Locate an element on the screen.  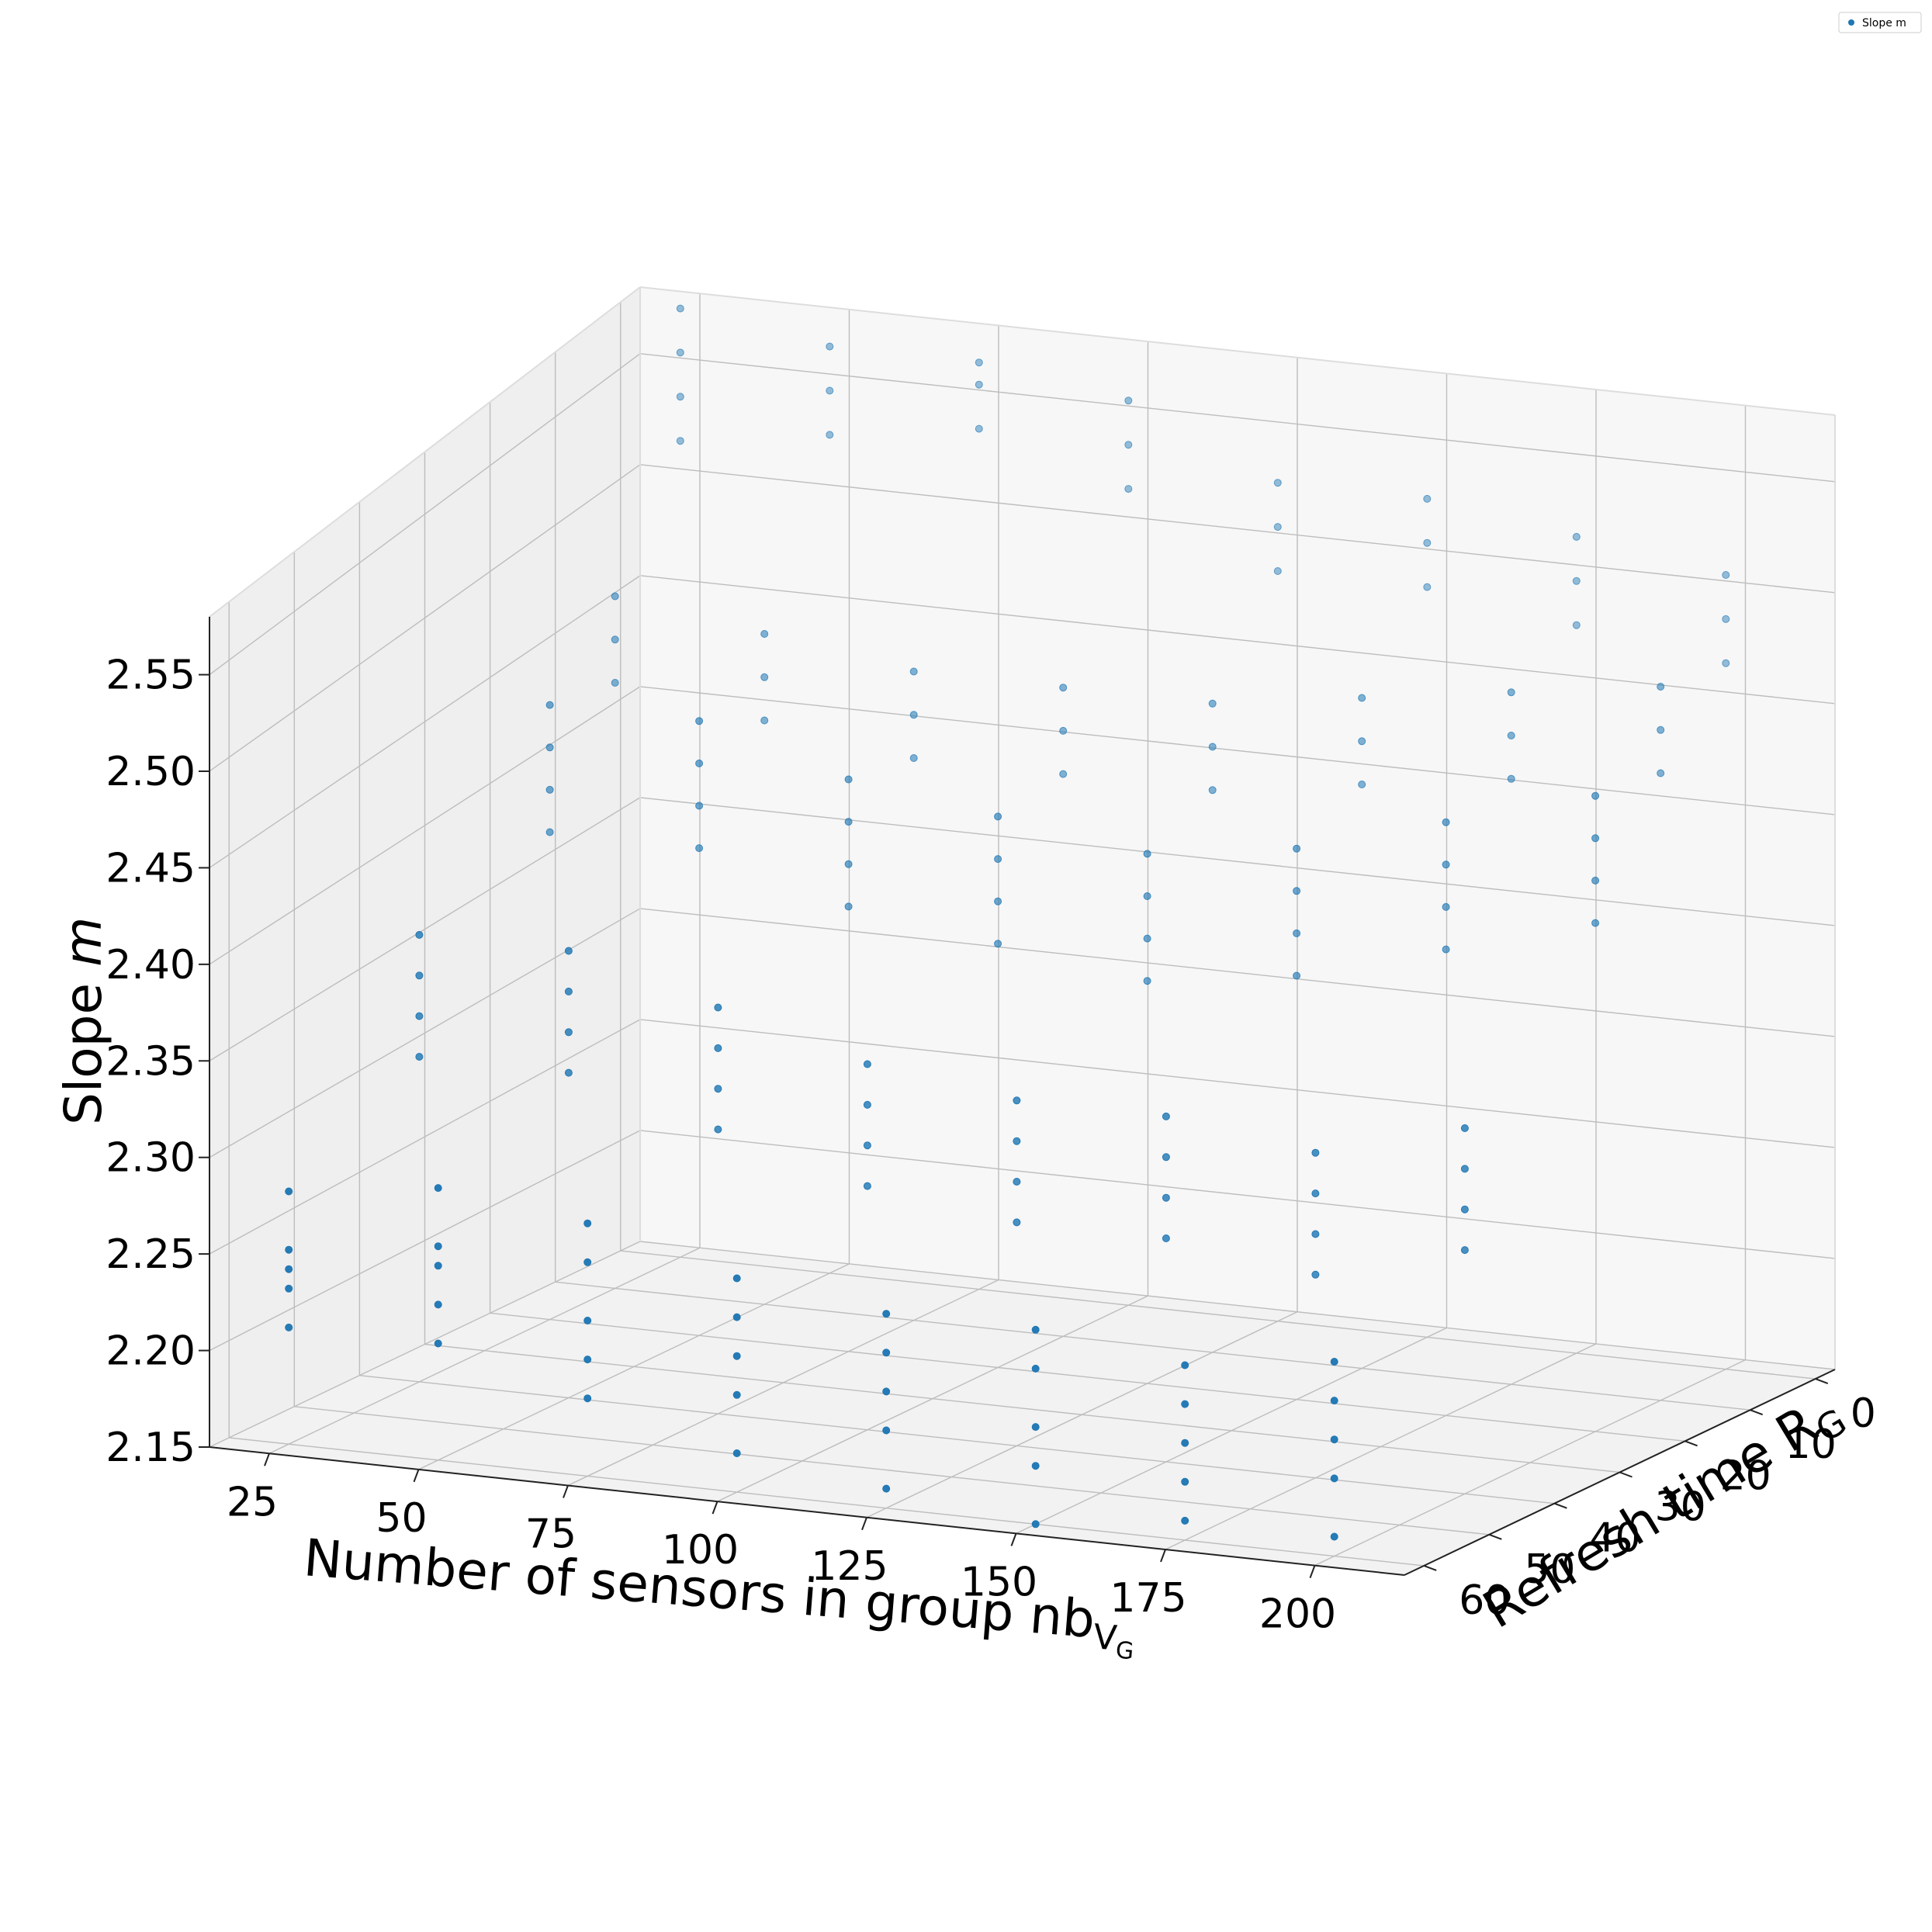
legend-entry: Slope m is located at coordinates (1884, 23).